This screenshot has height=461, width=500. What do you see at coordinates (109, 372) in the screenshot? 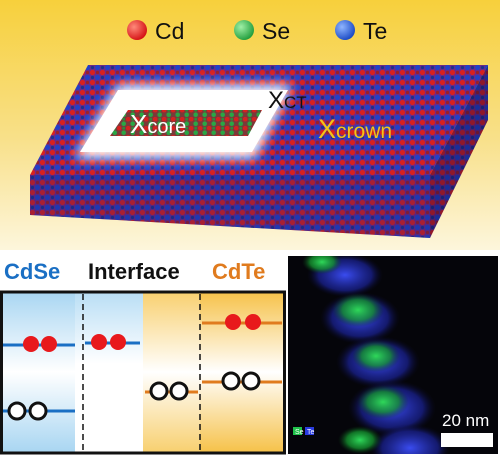
I see `interface-left-region` at bounding box center [109, 372].